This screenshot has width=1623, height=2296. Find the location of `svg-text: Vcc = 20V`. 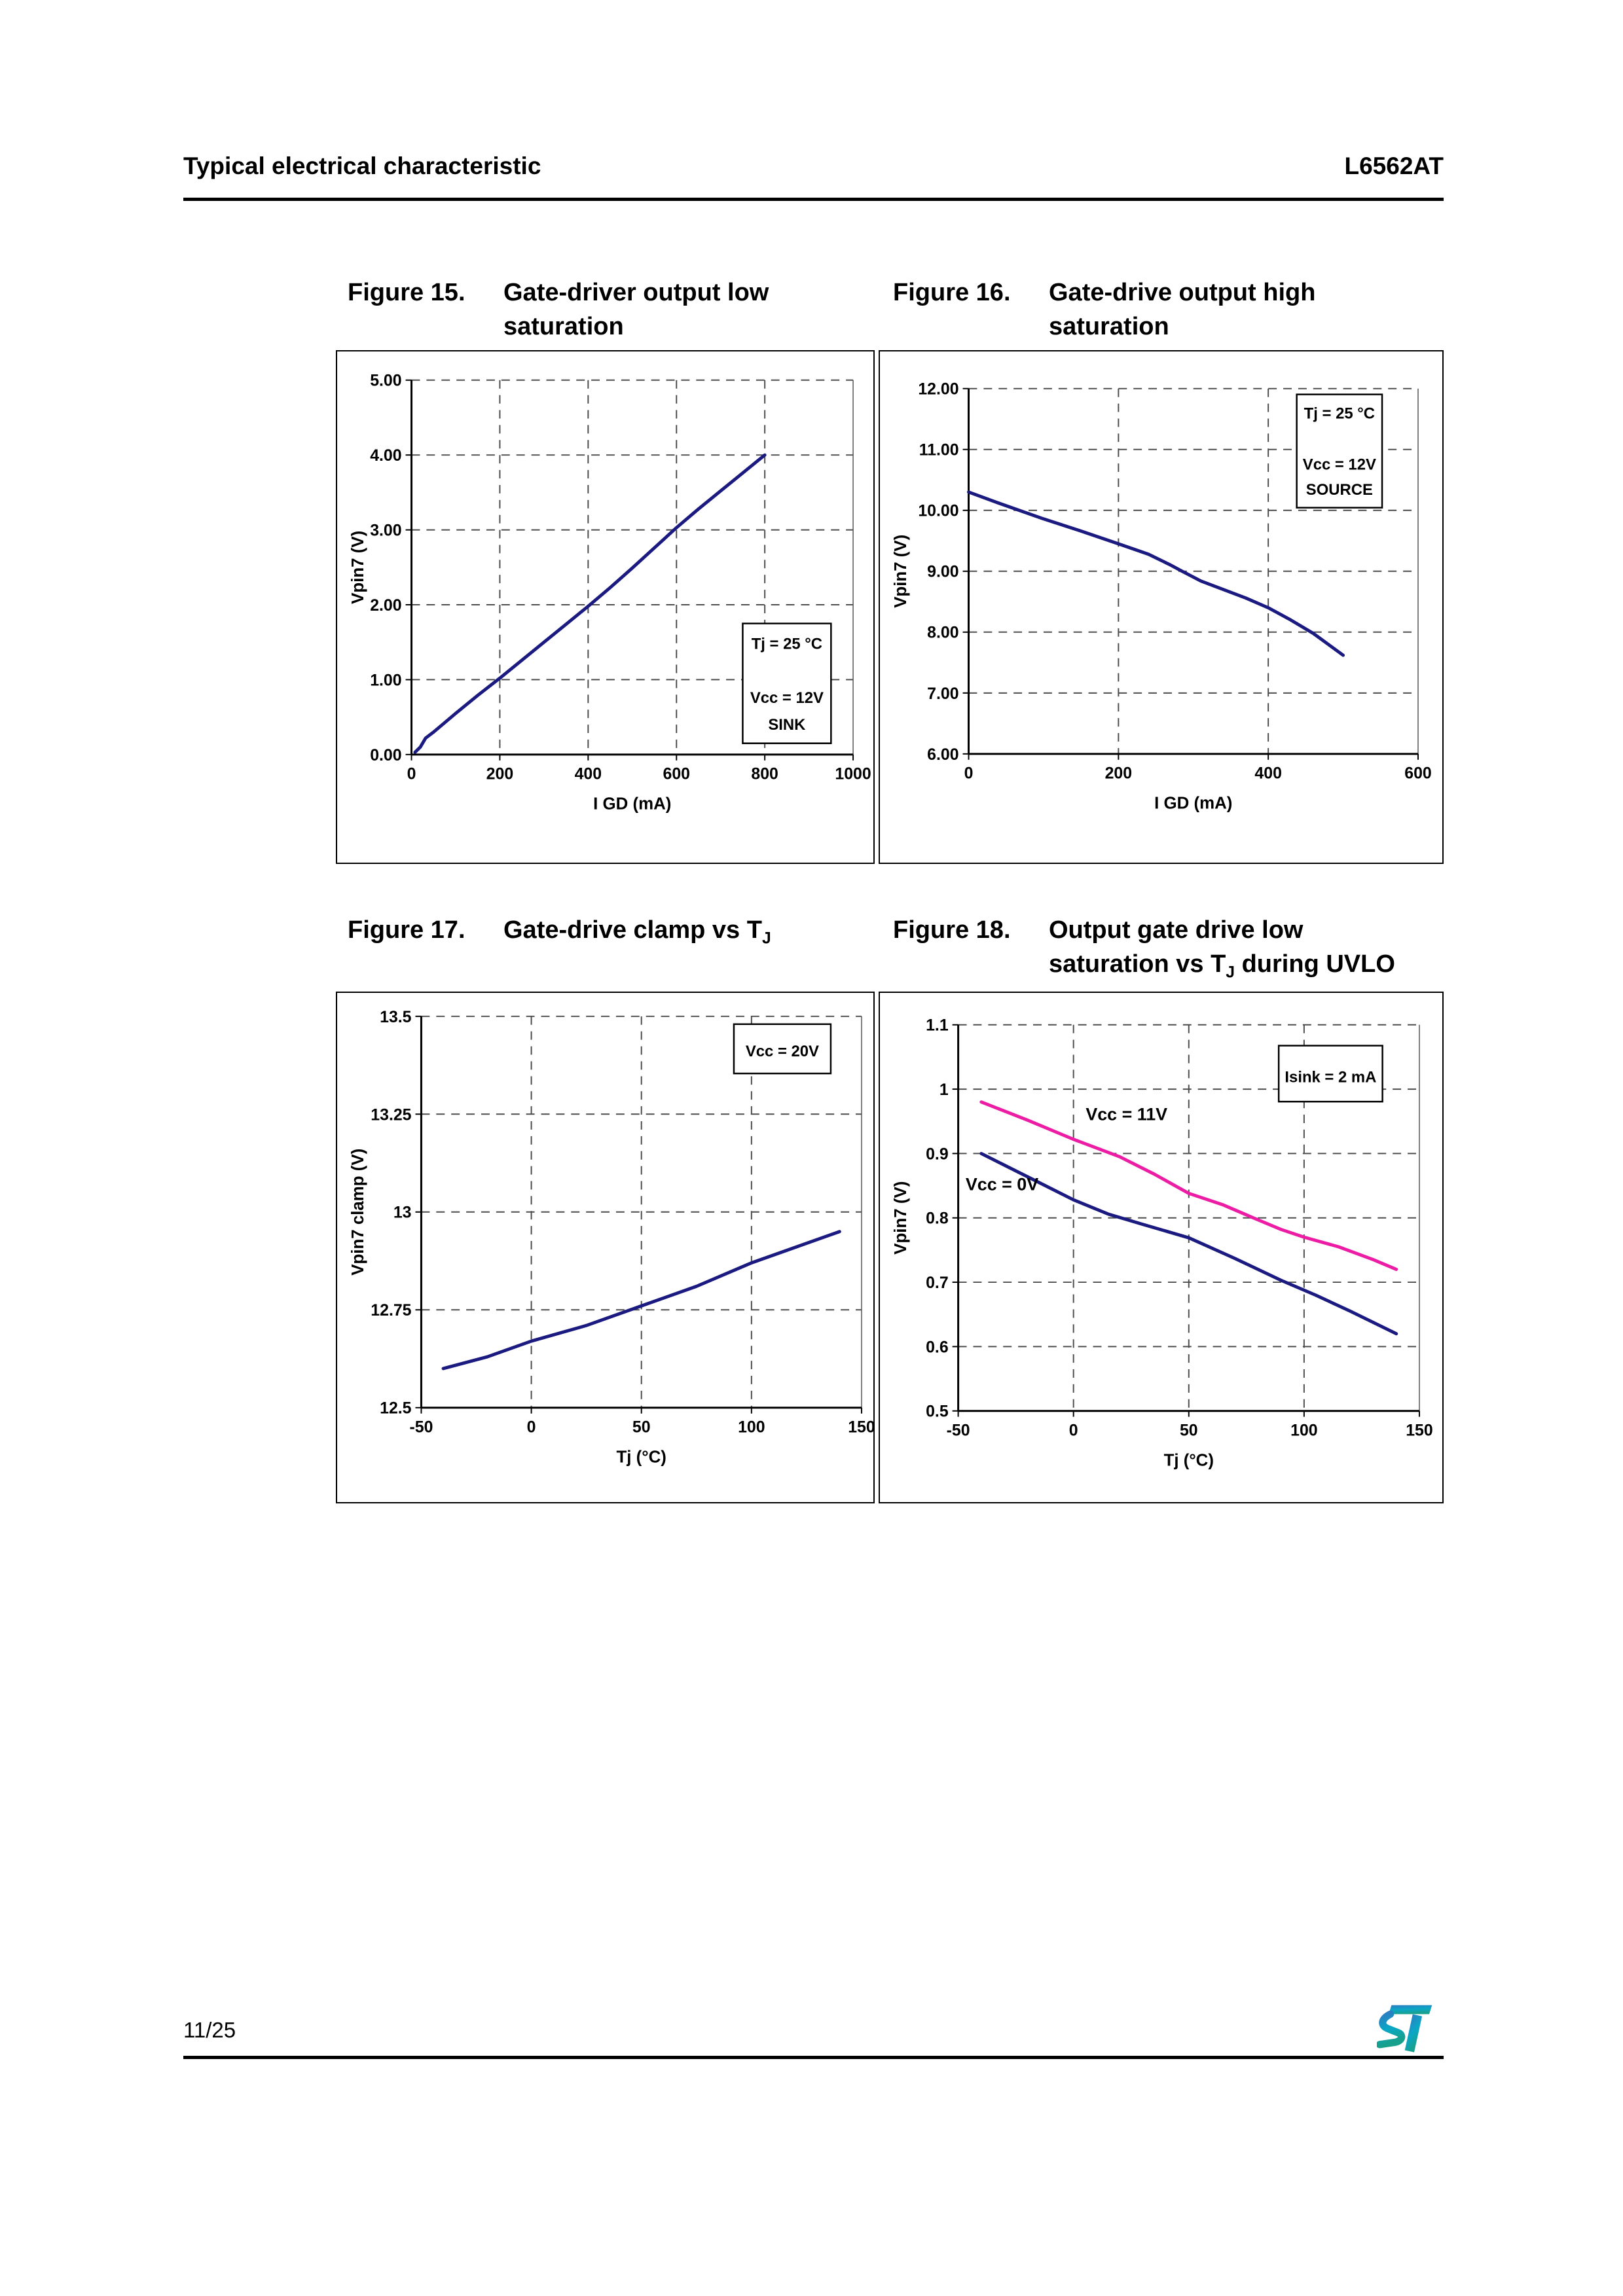

svg-text: Vcc = 20V is located at coordinates (782, 1051).